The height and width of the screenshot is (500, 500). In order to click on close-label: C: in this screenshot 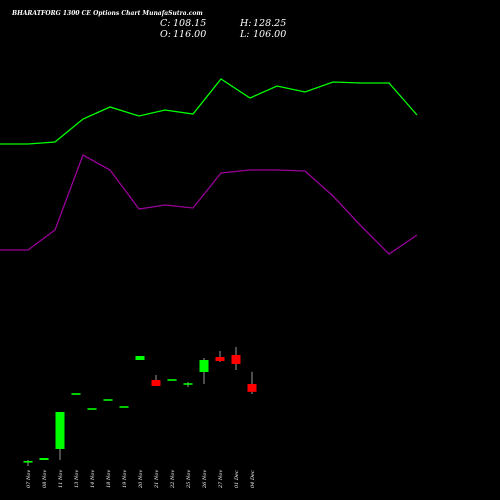, I will do `click(165, 23)`.